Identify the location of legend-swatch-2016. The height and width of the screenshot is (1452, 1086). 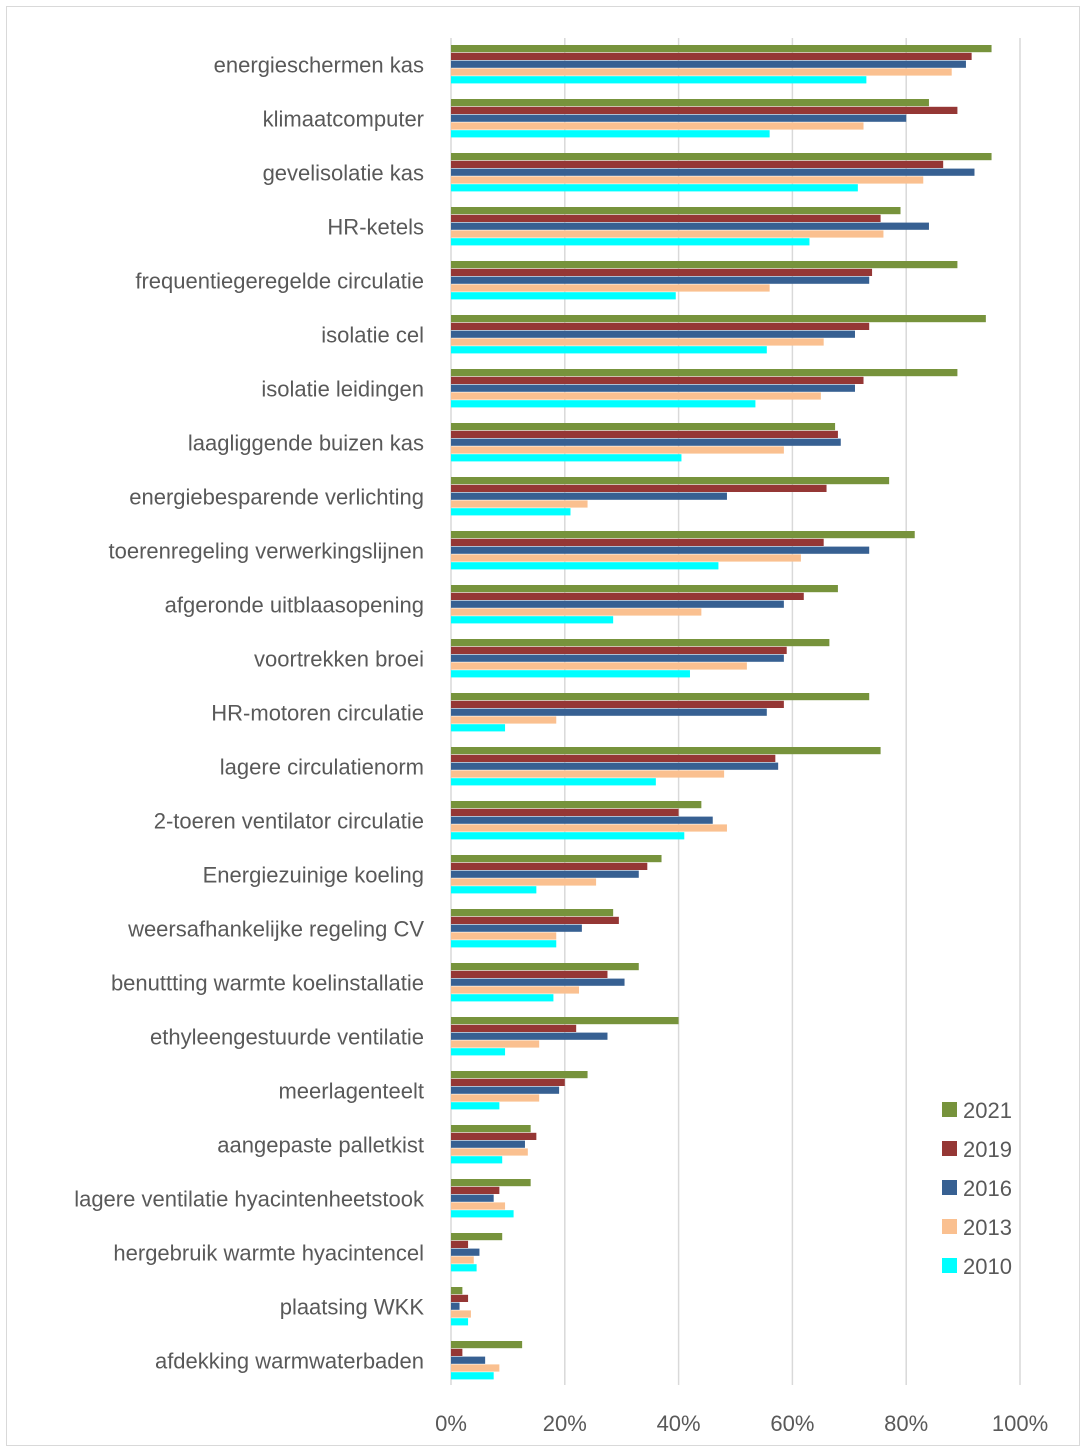
(949, 1187).